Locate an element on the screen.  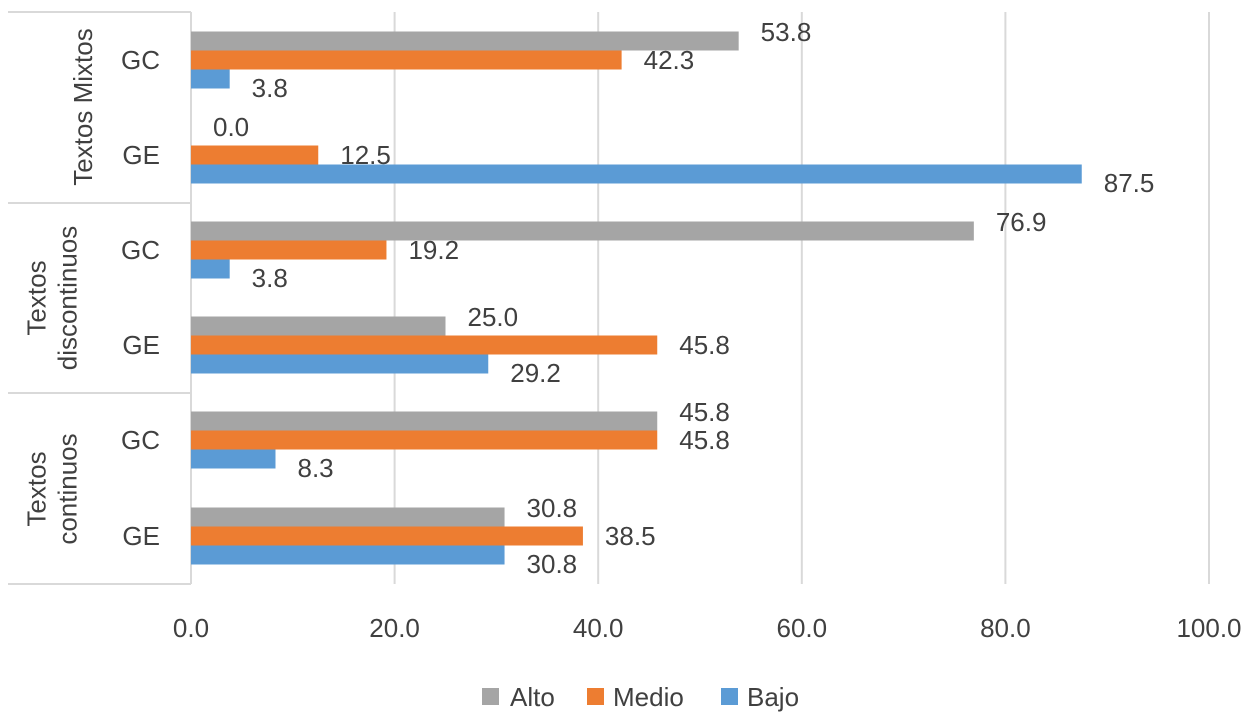
x-tick-label: 0.0 is located at coordinates (191, 628).